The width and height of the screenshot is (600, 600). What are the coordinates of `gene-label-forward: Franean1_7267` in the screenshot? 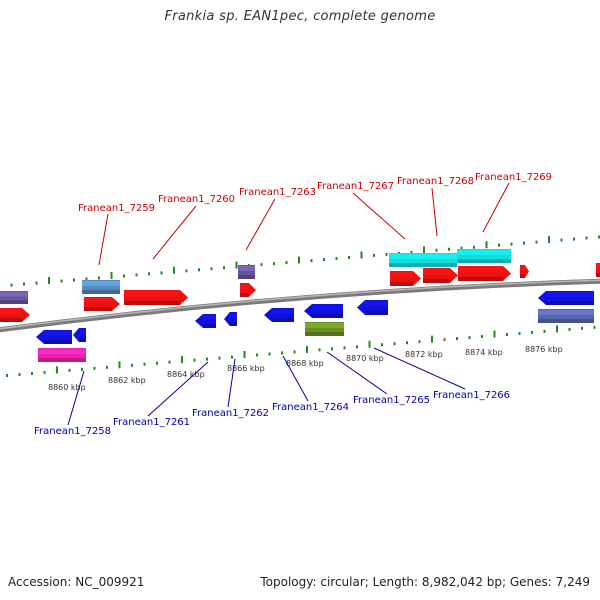 It's located at (355, 186).